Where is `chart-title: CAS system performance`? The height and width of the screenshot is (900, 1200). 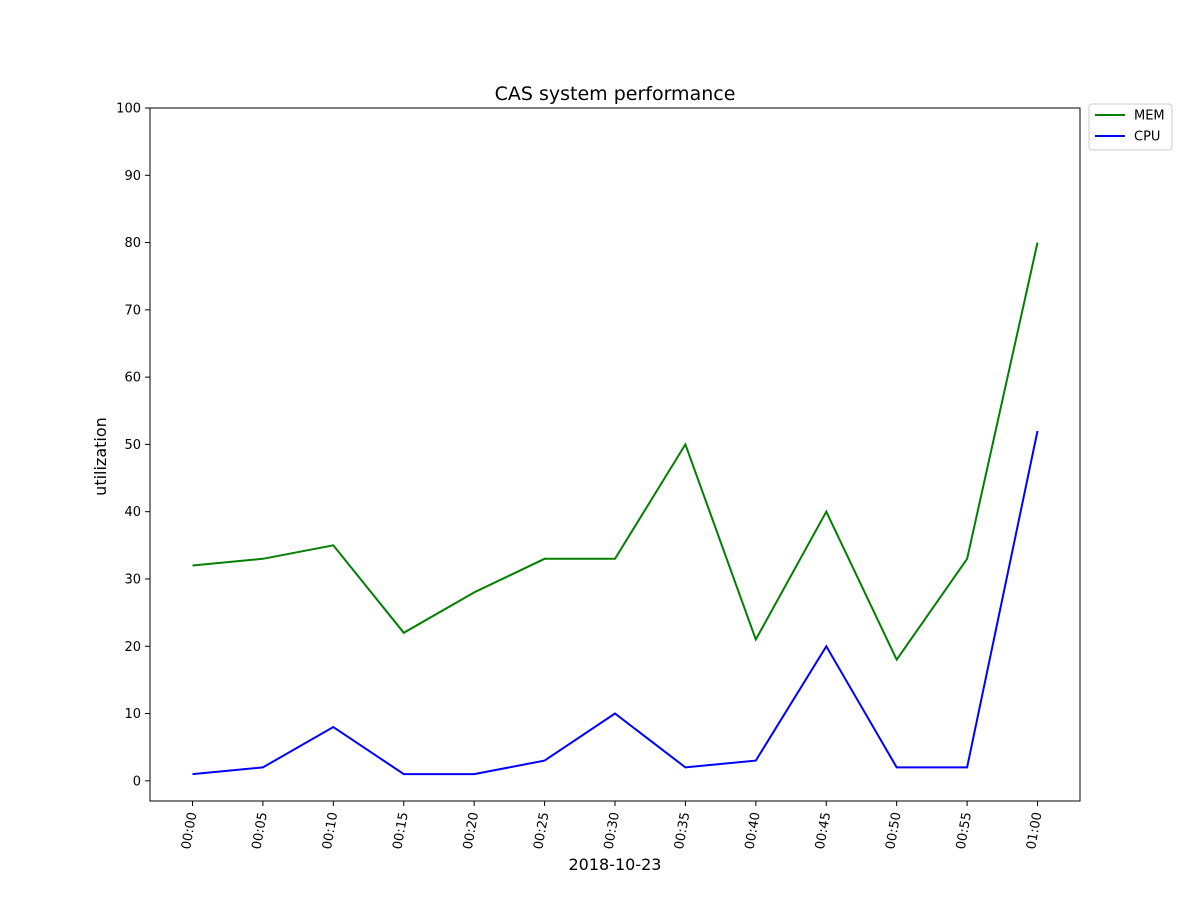
chart-title: CAS system performance is located at coordinates (615, 94).